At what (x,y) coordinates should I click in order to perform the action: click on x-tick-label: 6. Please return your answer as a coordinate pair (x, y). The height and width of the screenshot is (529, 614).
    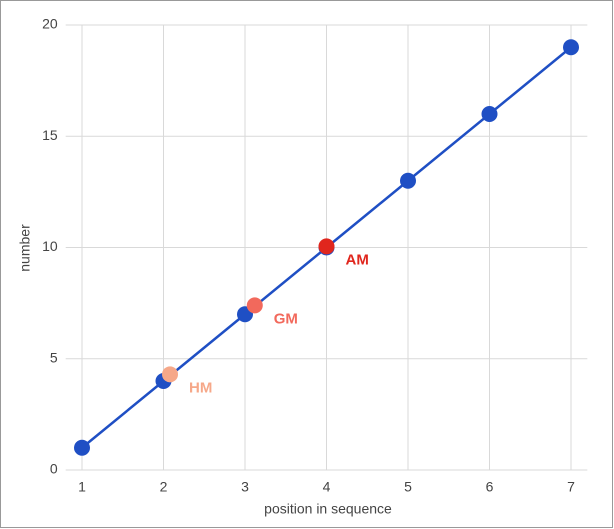
    Looking at the image, I should click on (490, 487).